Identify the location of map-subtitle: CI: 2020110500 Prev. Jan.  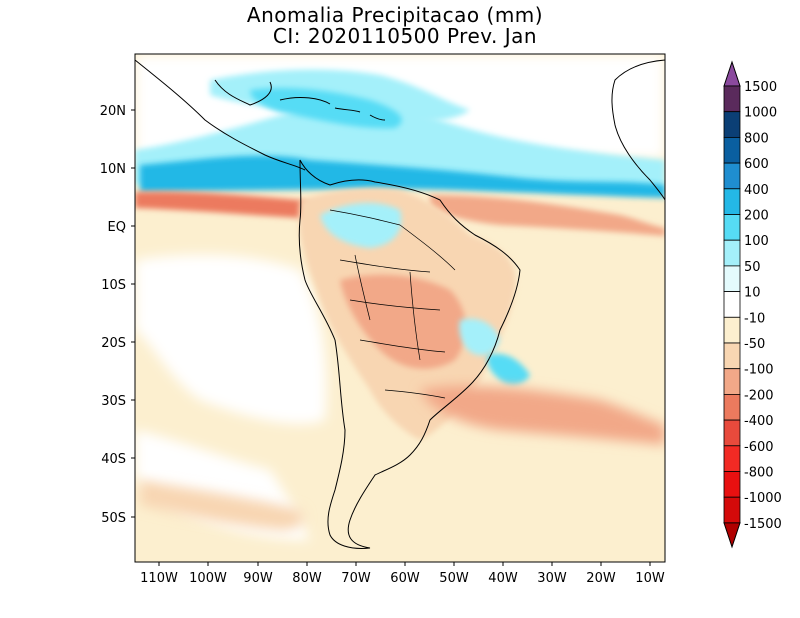
(405, 36).